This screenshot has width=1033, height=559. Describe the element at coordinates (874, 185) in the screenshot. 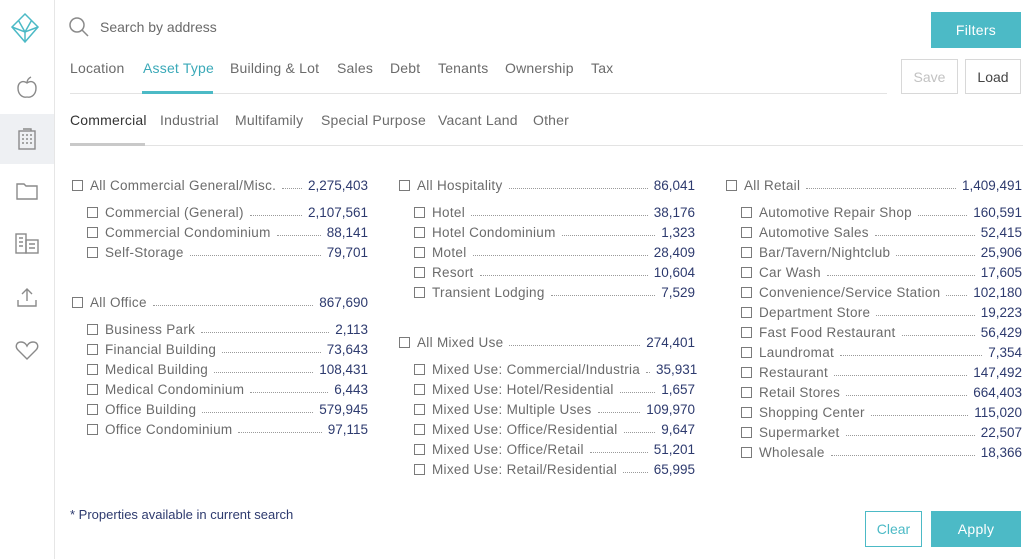

I see `group-row: All Retail 1,409,491` at that location.